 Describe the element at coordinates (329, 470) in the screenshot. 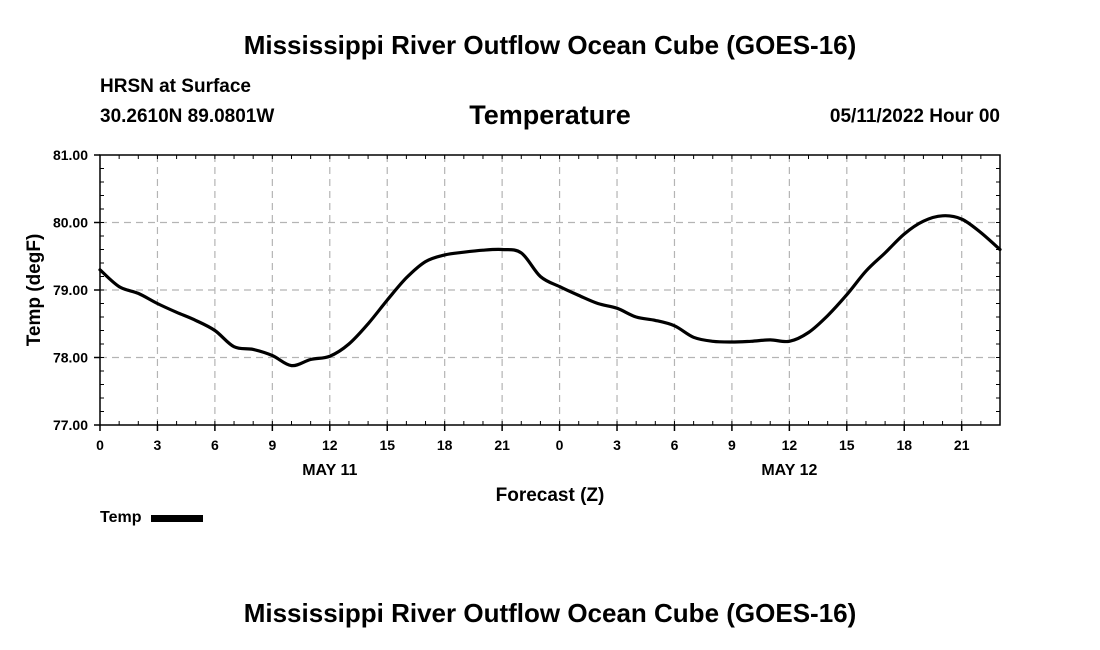

I see `day-label: MAY 11` at that location.